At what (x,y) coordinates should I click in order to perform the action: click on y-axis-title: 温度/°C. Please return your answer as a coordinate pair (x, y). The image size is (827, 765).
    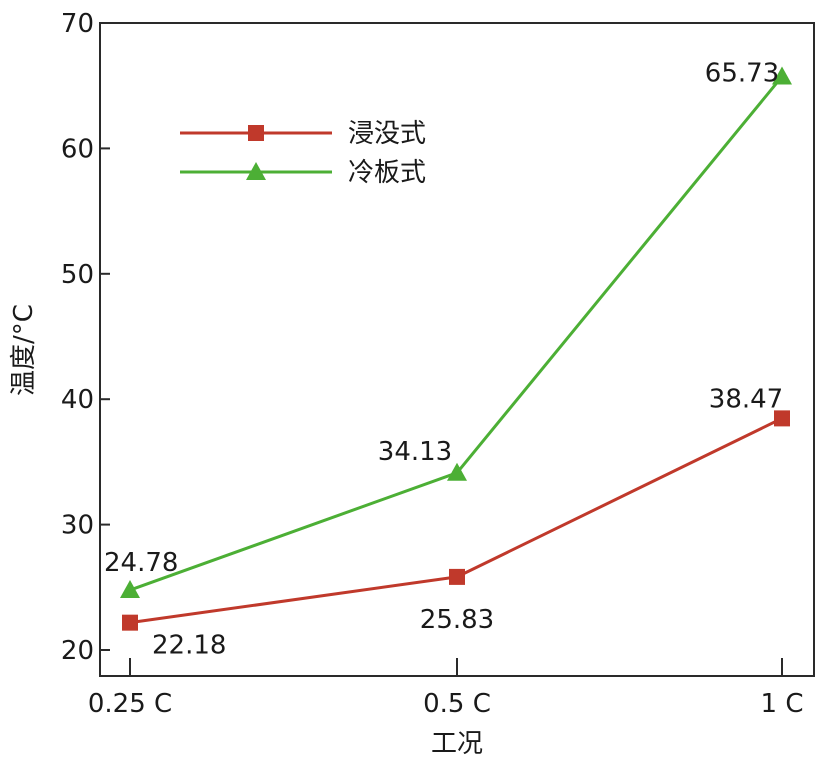
    Looking at the image, I should click on (24, 350).